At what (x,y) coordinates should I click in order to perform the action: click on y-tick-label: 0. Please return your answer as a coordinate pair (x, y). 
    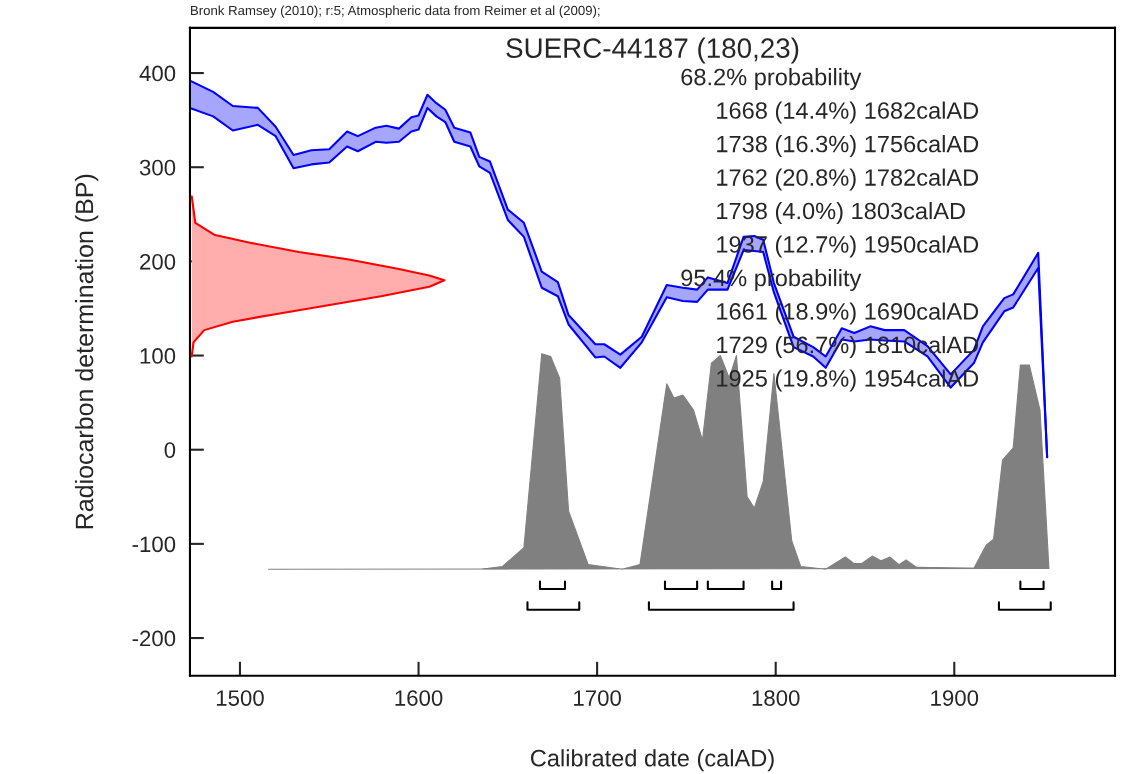
    Looking at the image, I should click on (170, 450).